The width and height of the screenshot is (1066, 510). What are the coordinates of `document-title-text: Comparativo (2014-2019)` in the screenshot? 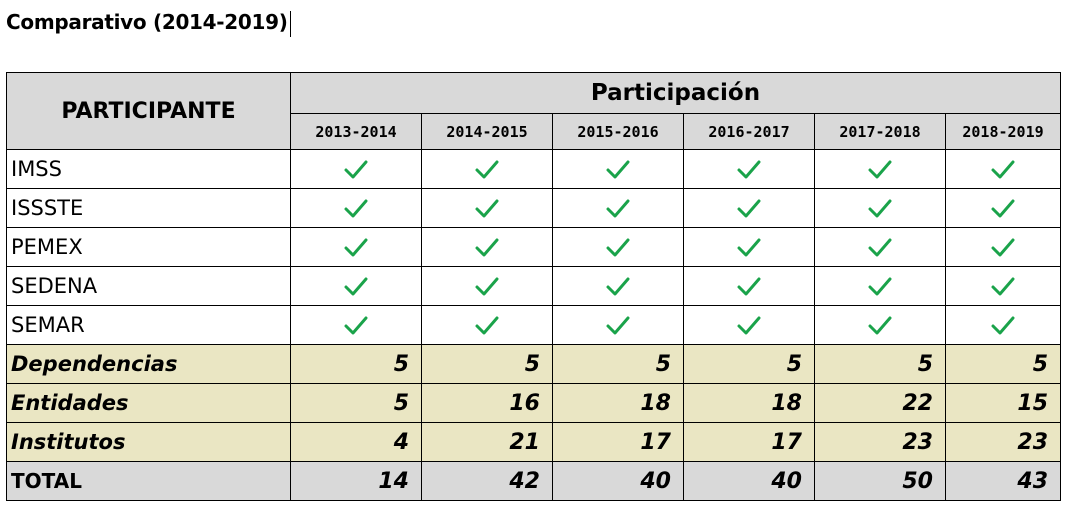 It's located at (147, 22).